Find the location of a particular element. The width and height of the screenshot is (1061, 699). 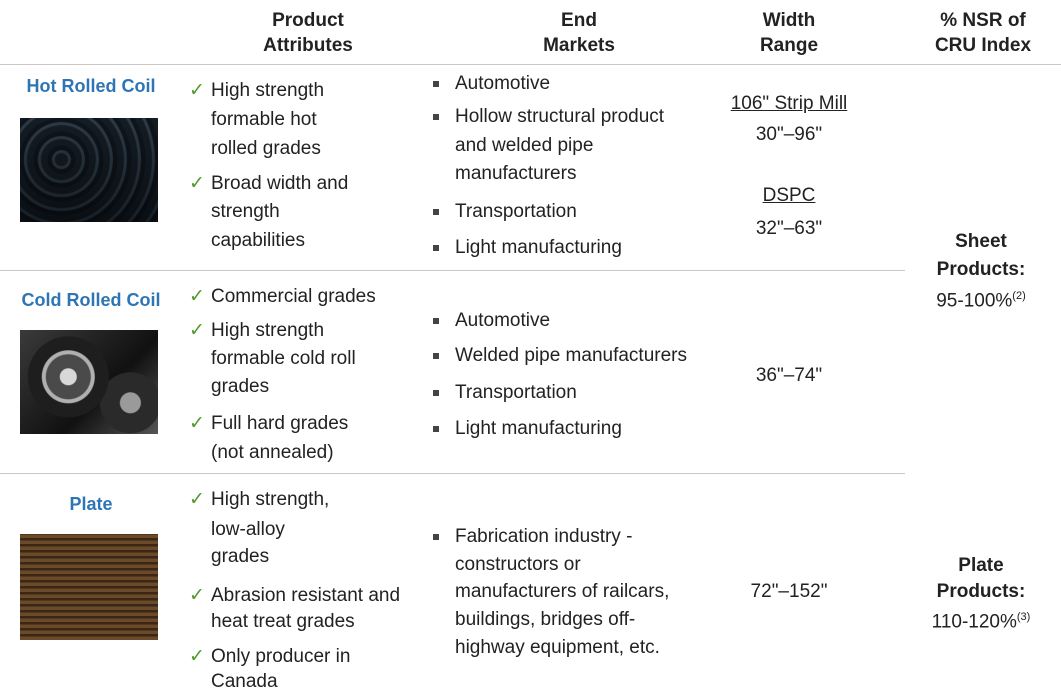

attribute-text: formable hot is located at coordinates (264, 119).